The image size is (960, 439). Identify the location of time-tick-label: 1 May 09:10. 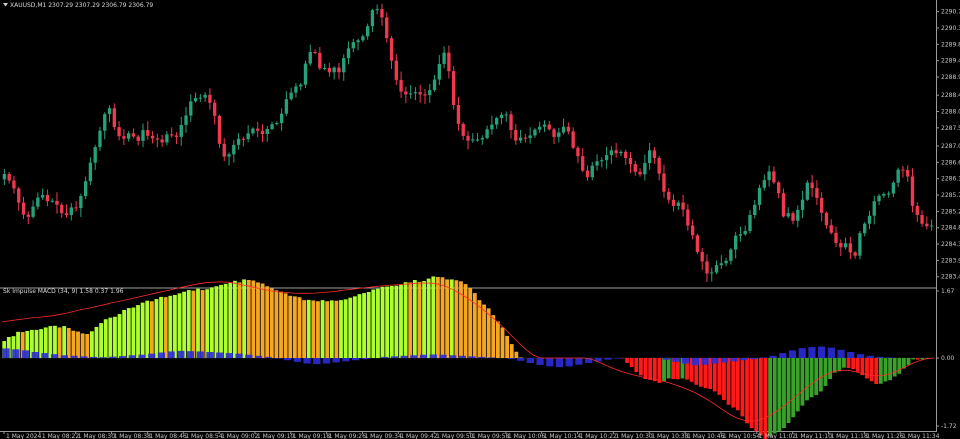
(276, 436).